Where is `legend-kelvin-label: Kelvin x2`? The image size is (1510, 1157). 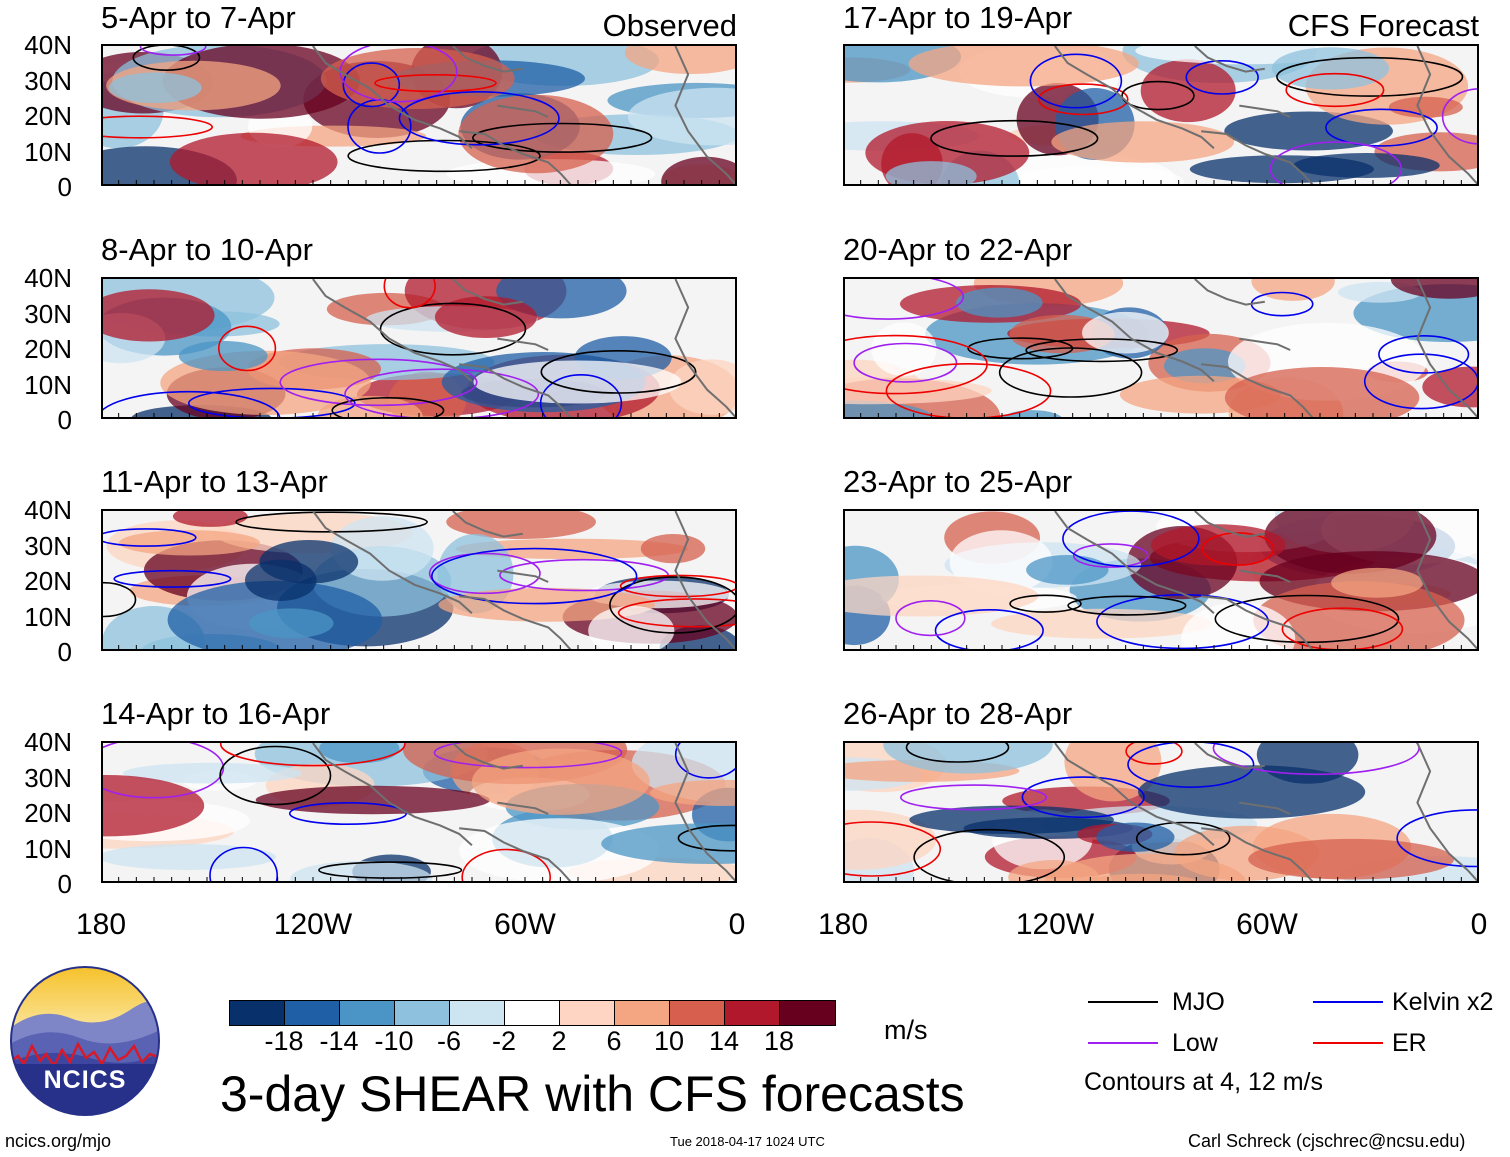 legend-kelvin-label: Kelvin x2 is located at coordinates (1443, 1002).